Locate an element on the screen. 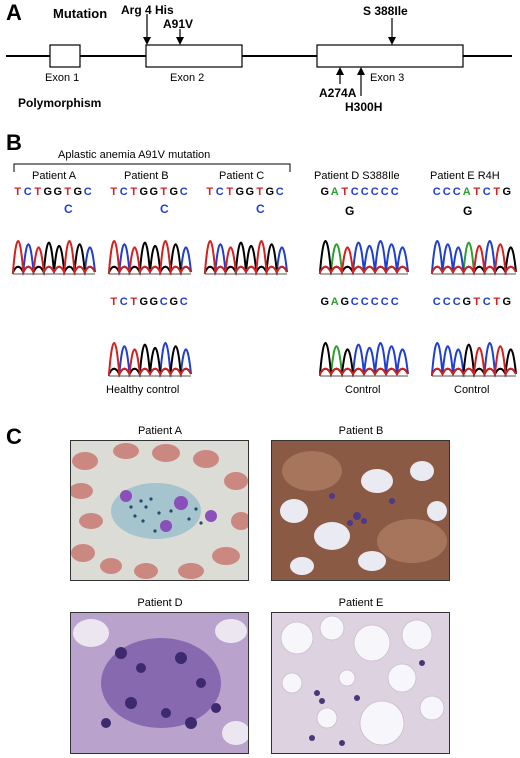 The image size is (520, 758). variant-patient-b: C is located at coordinates (164, 209).